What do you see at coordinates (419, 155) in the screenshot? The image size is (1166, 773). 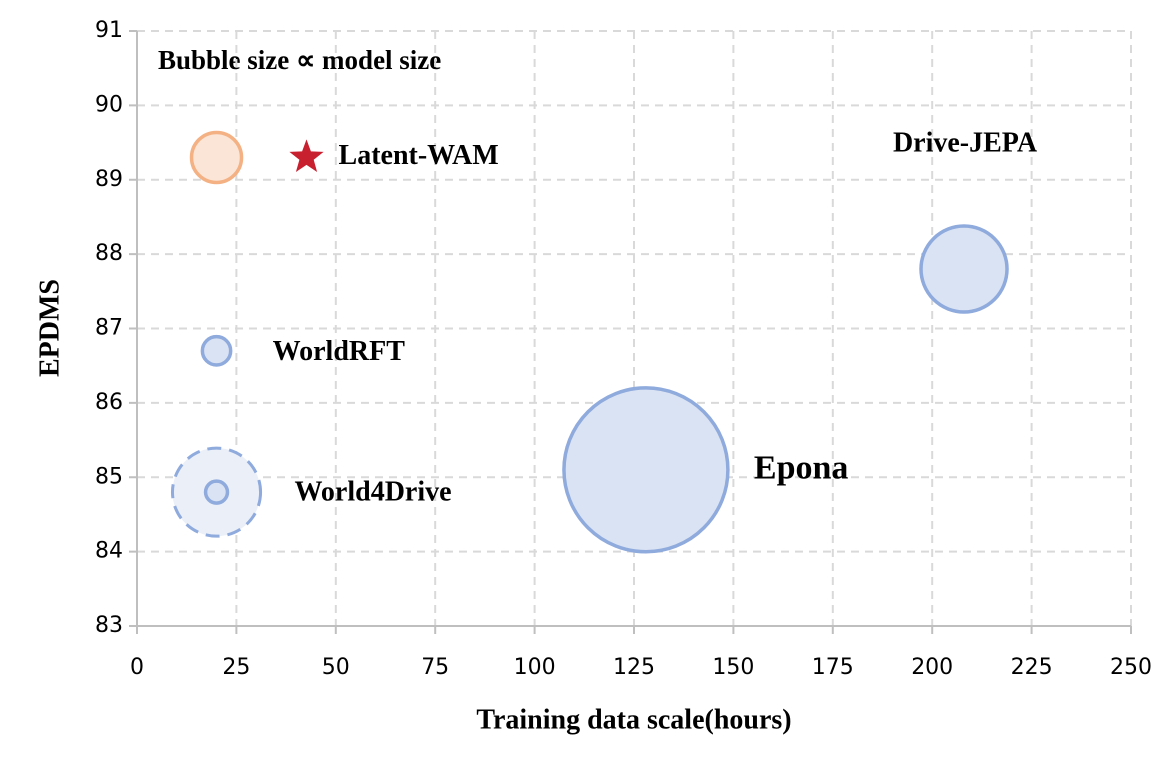 I see `bubble-label: Latent-WAM` at bounding box center [419, 155].